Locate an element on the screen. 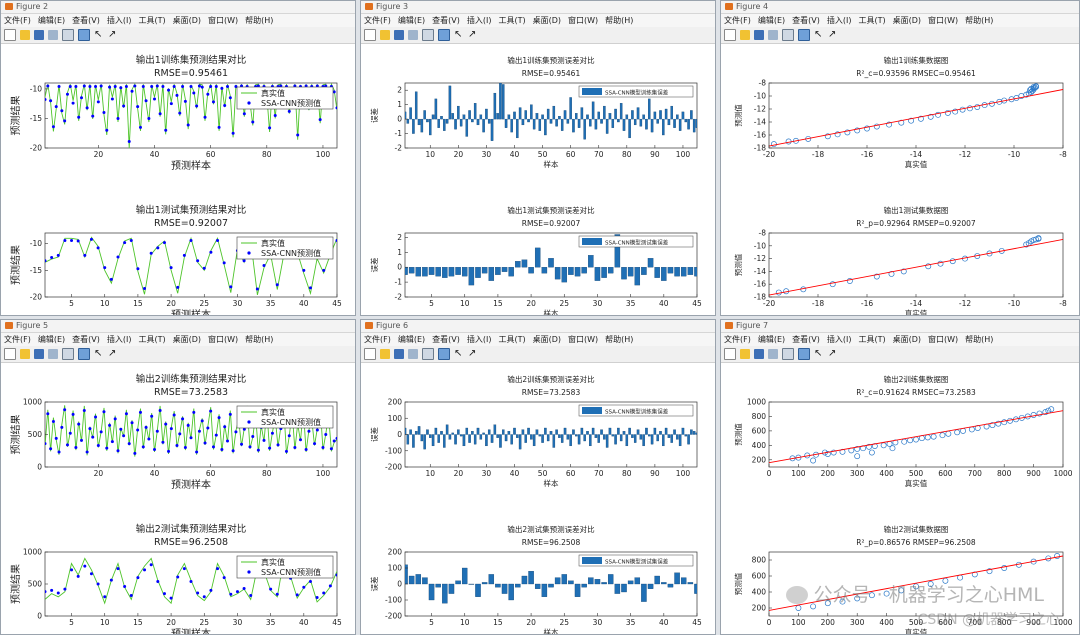 This screenshot has width=1080, height=635. window-titlebar: Figure 2 is located at coordinates (178, 7).